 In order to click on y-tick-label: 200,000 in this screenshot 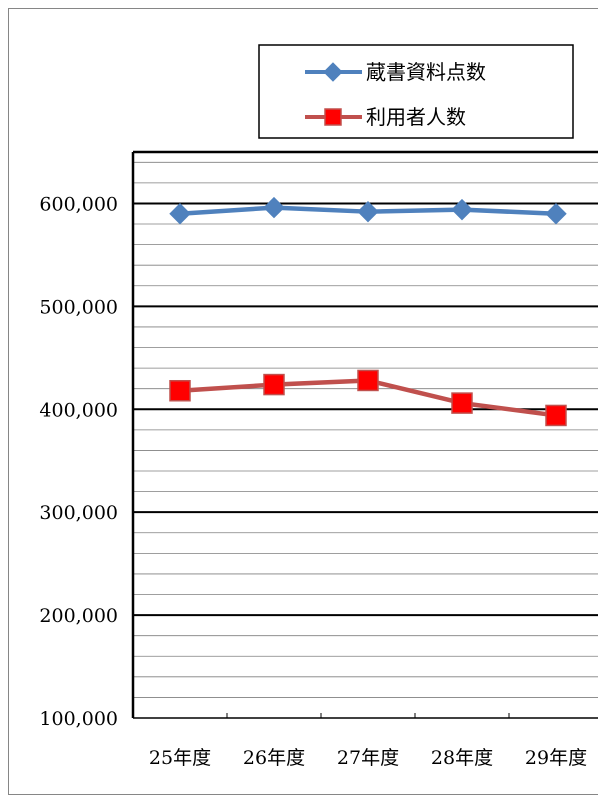, I will do `click(78, 616)`.